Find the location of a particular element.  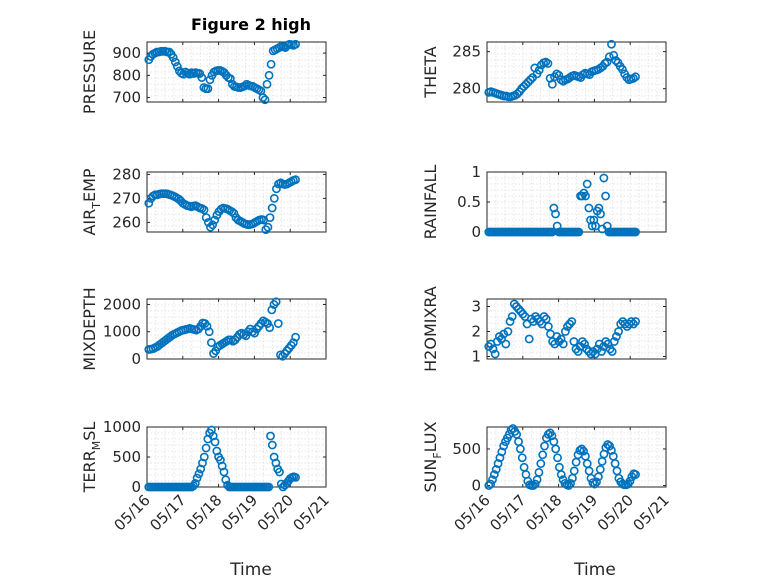

y-tick-label: 280 is located at coordinates (126, 174).